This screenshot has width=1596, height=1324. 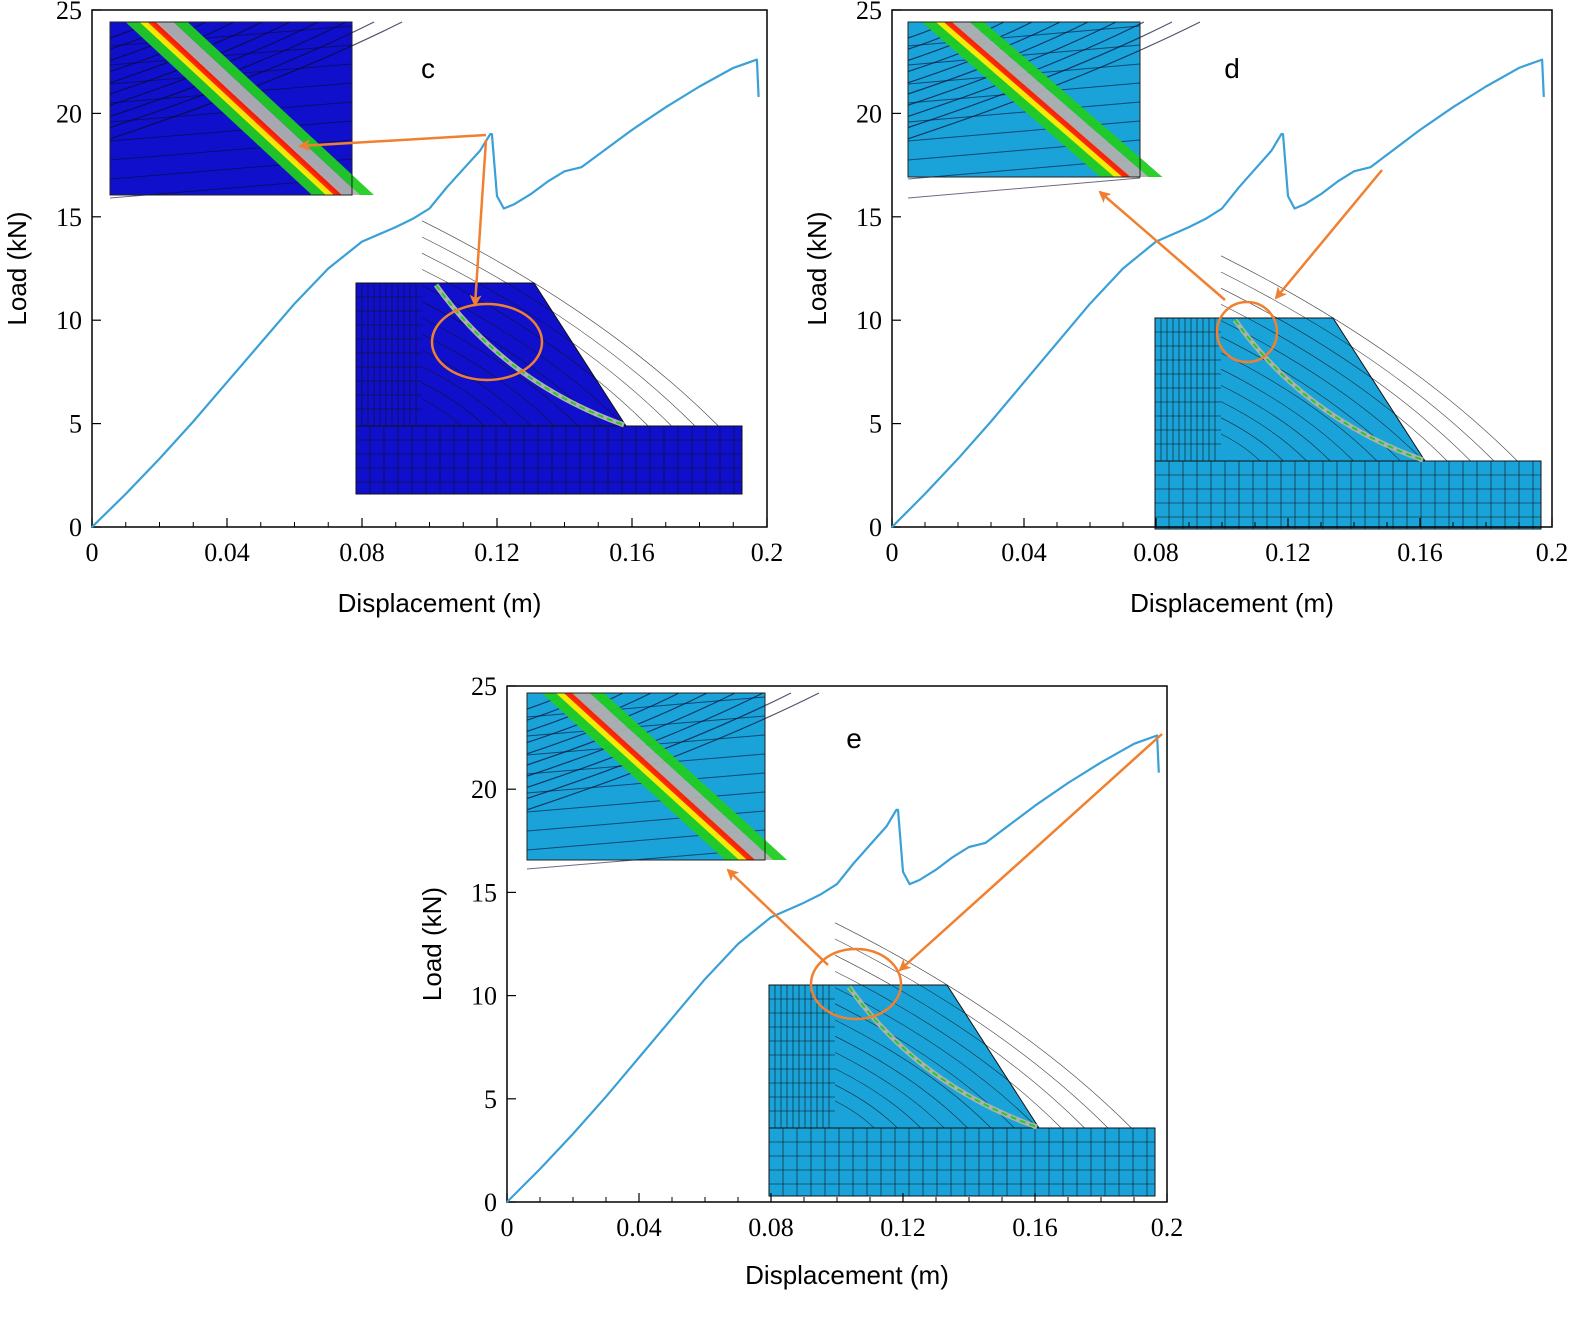 What do you see at coordinates (428, 68) in the screenshot?
I see `panel-letter: c` at bounding box center [428, 68].